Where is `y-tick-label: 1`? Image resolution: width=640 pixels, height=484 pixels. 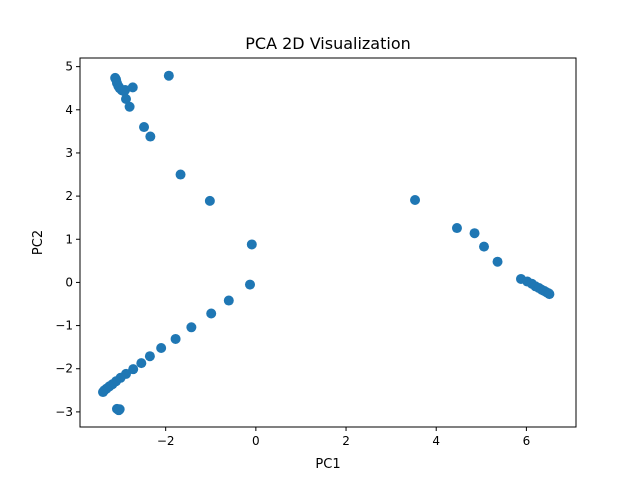 y-tick-label: 1 is located at coordinates (69, 239).